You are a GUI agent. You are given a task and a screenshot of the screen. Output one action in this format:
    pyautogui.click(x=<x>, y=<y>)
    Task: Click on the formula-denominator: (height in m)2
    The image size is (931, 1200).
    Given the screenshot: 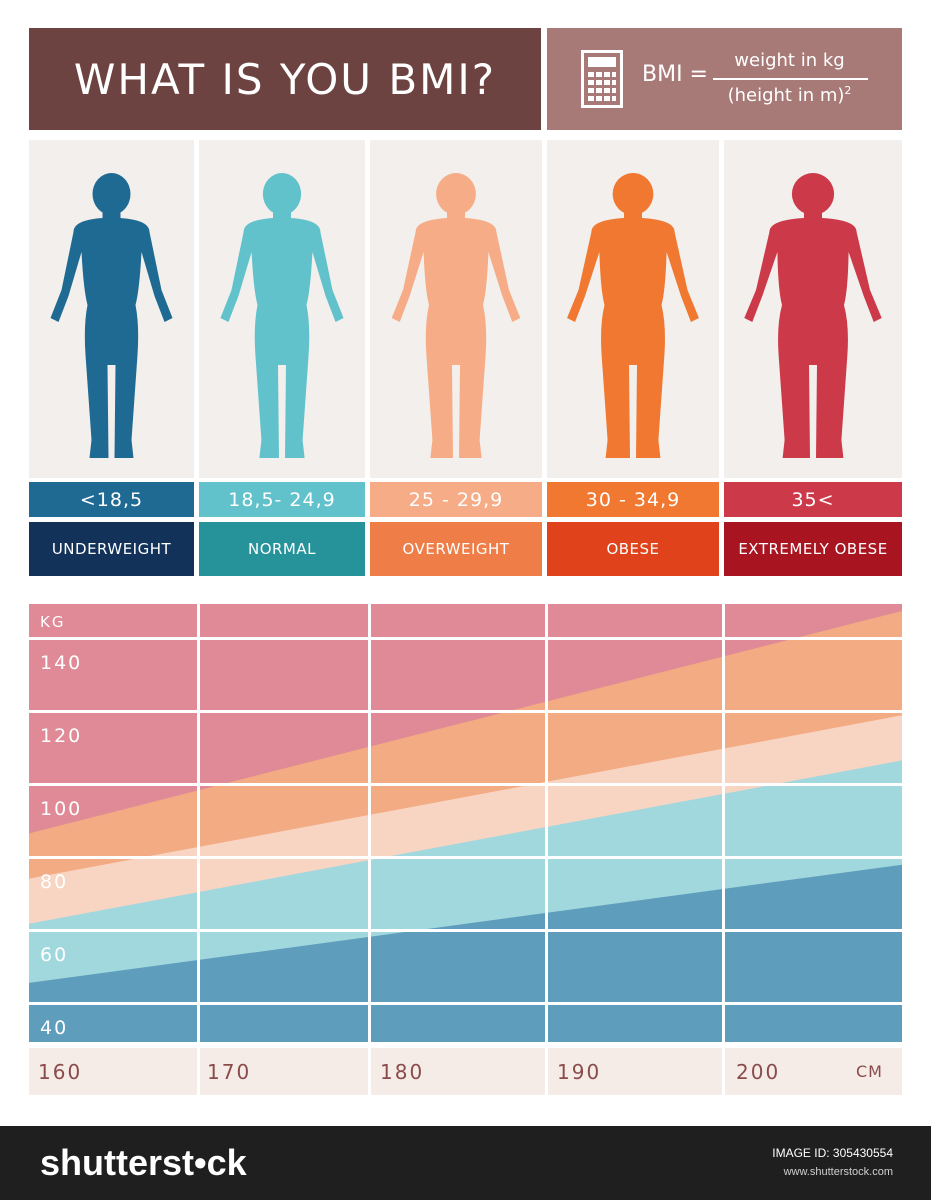 What is the action you would take?
    pyautogui.click(x=789, y=95)
    